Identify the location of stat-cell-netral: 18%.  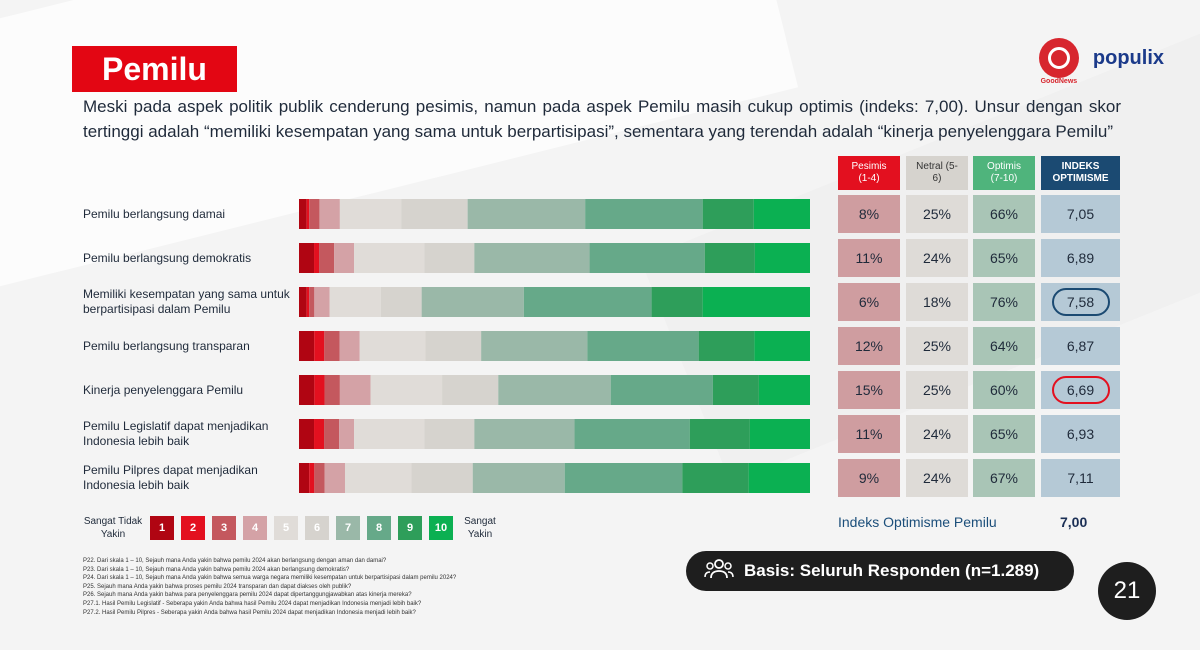
(937, 302).